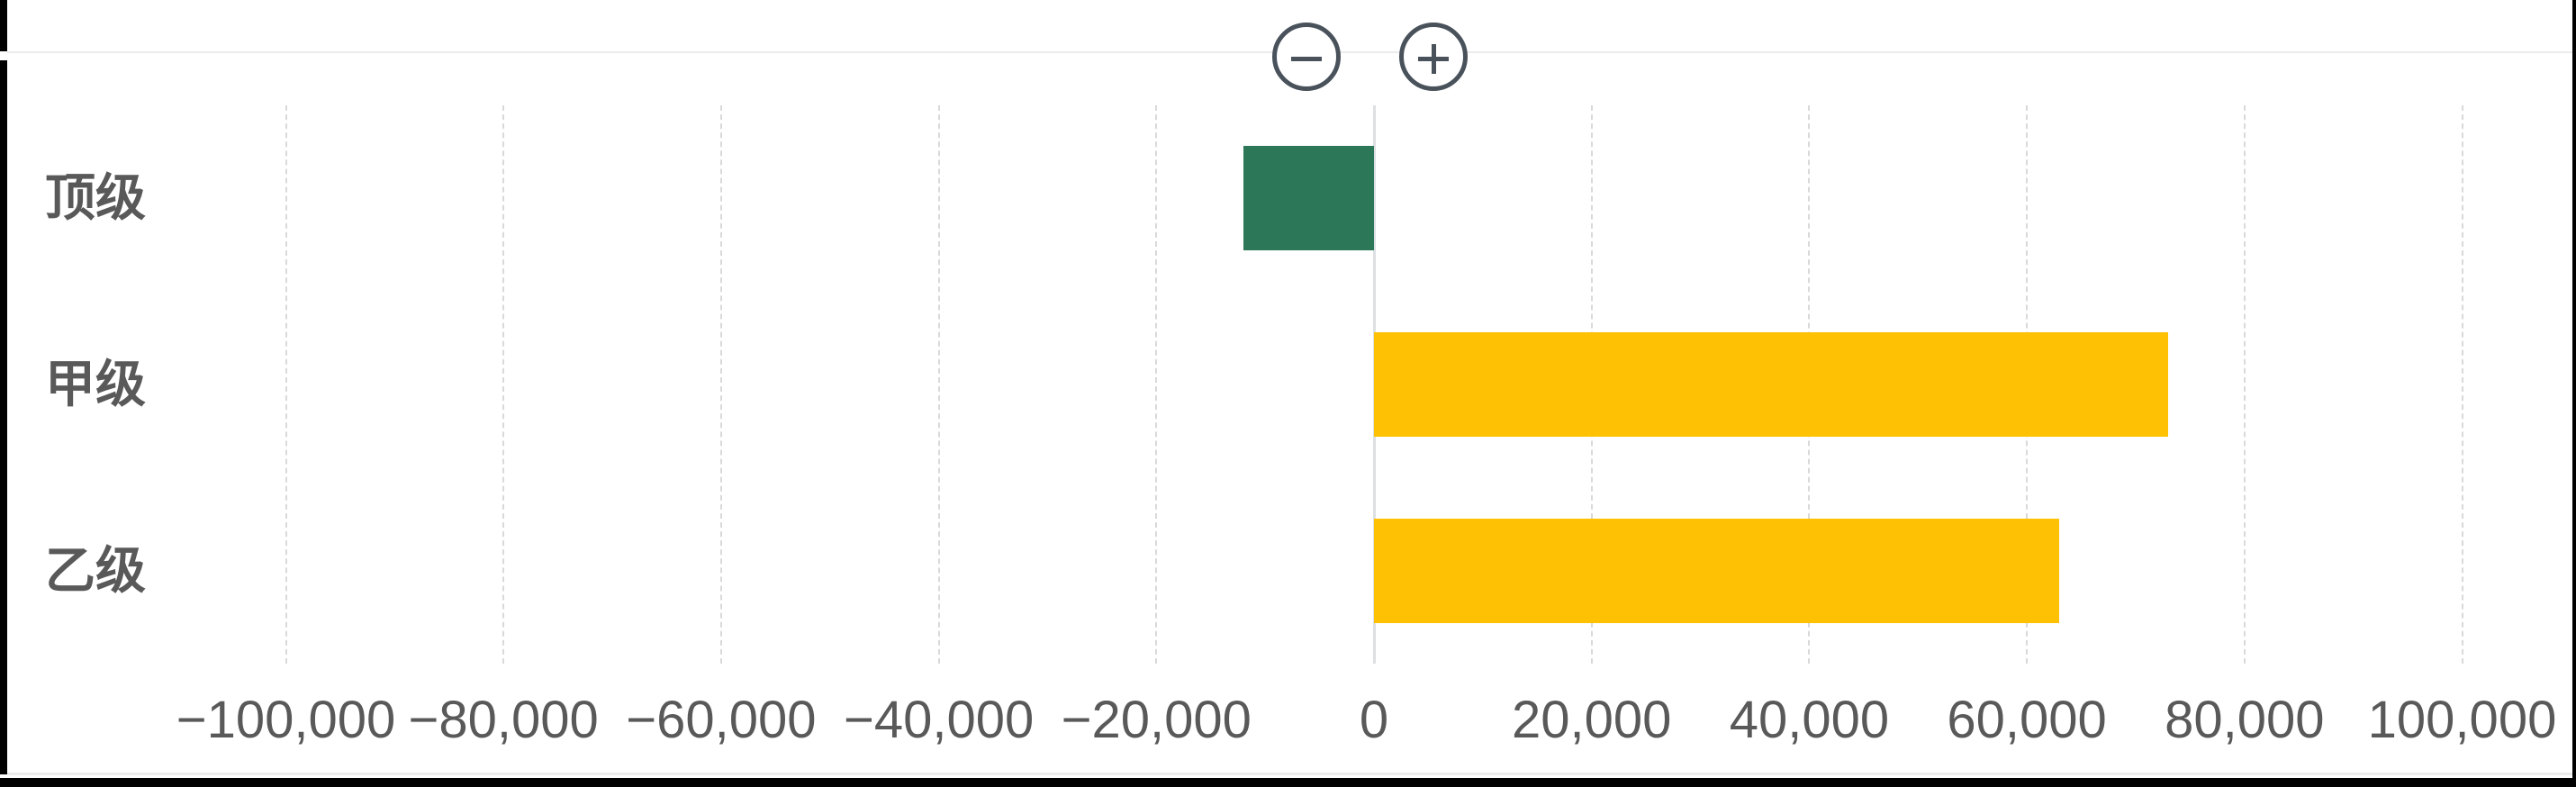 The height and width of the screenshot is (787, 2576). Describe the element at coordinates (95, 198) in the screenshot. I see `category-label-1: 顶级` at that location.